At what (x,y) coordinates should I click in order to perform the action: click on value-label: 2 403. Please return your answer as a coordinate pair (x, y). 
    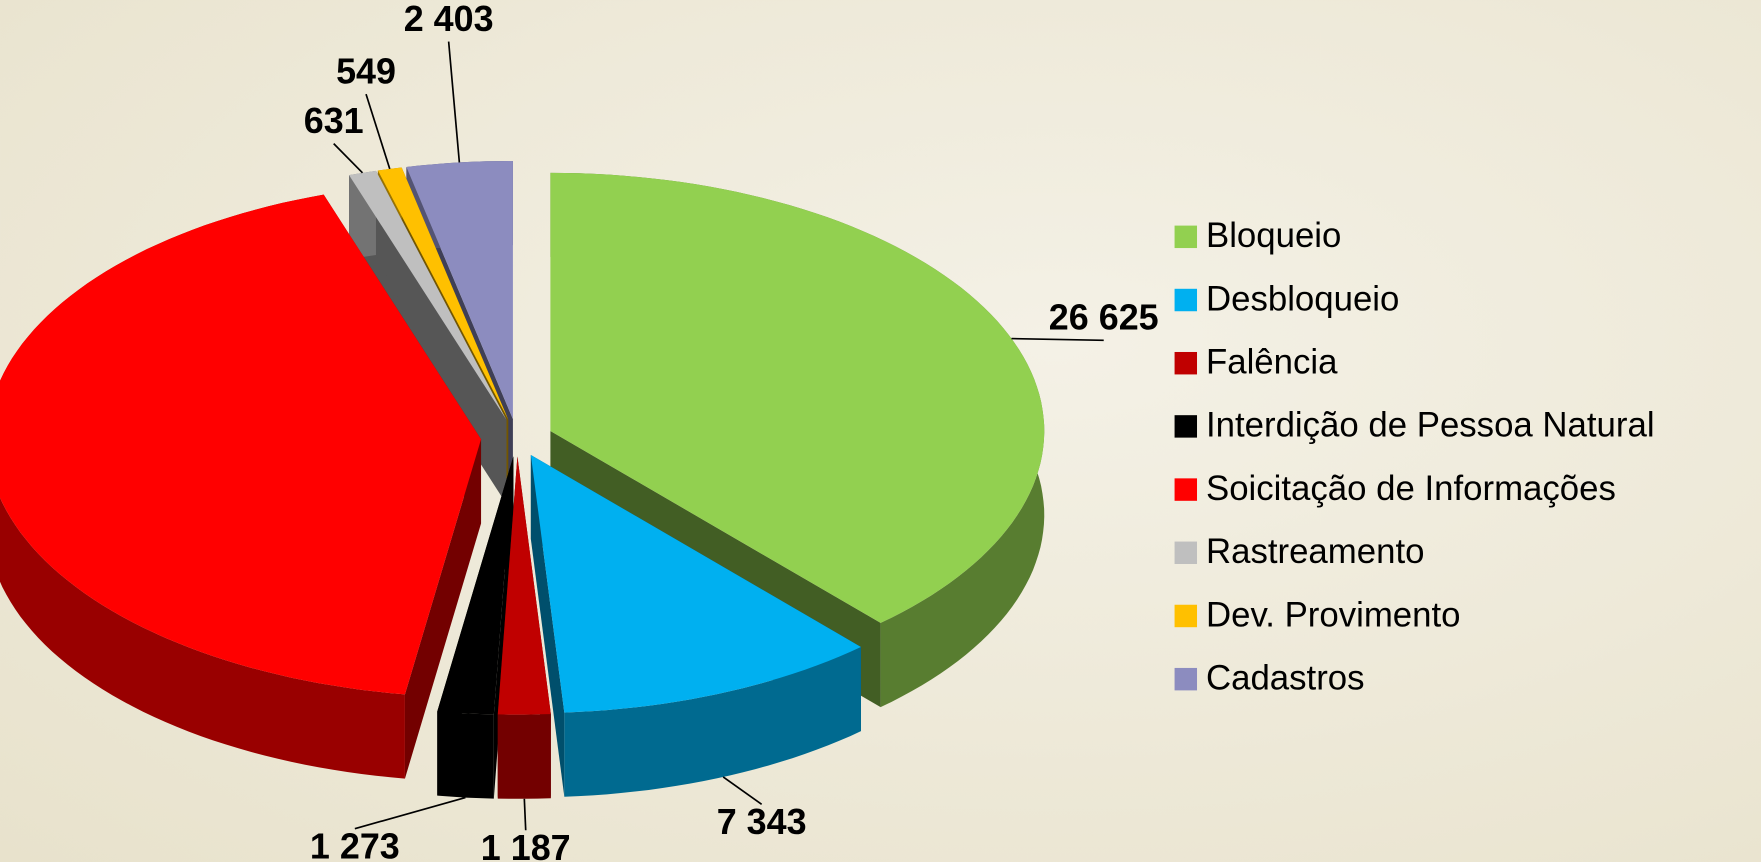
    Looking at the image, I should click on (449, 19).